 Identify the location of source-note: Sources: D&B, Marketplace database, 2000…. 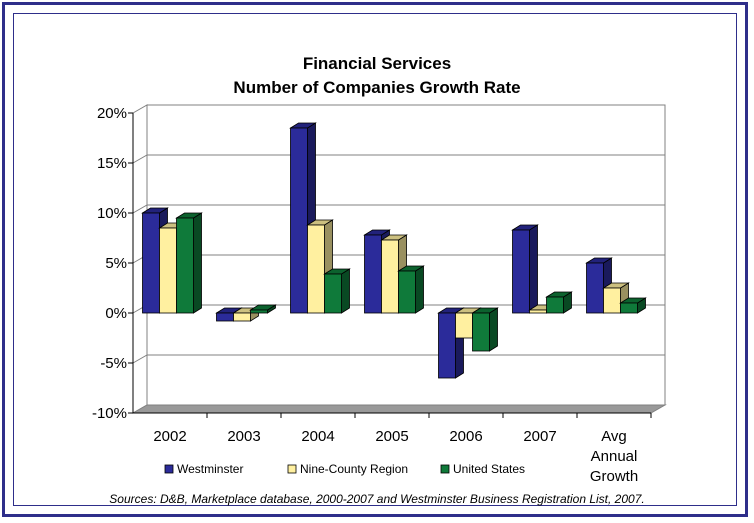
(376, 499).